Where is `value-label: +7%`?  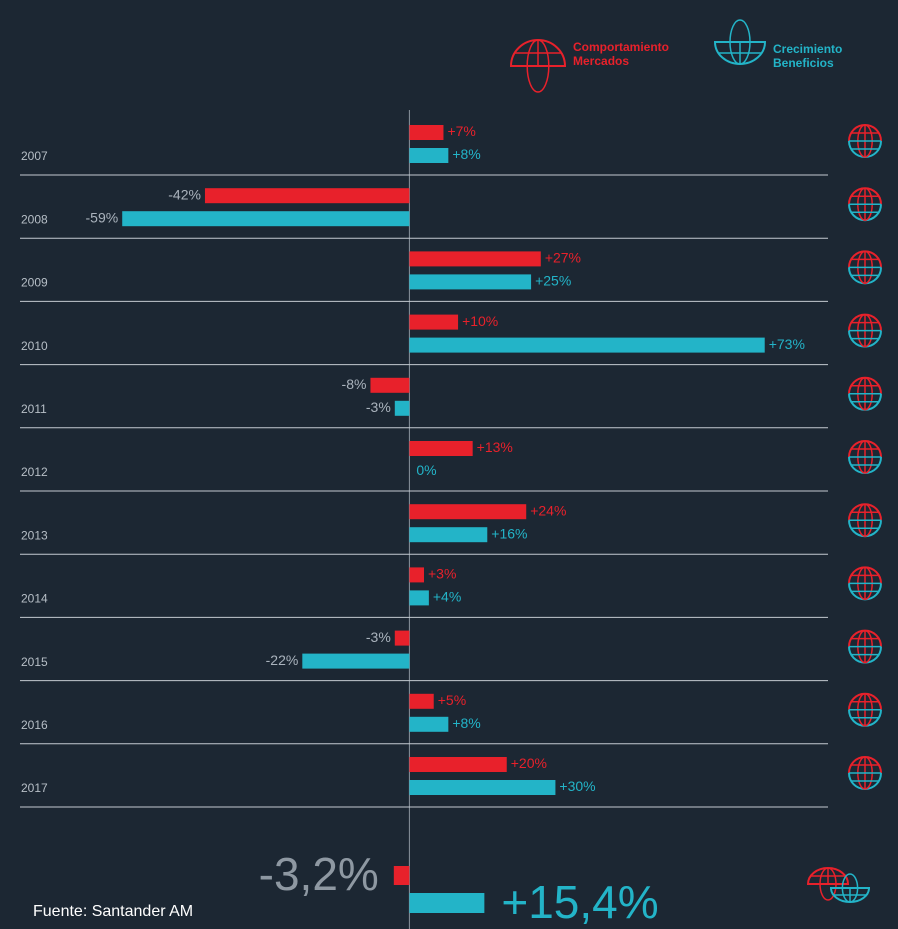
value-label: +7% is located at coordinates (461, 131).